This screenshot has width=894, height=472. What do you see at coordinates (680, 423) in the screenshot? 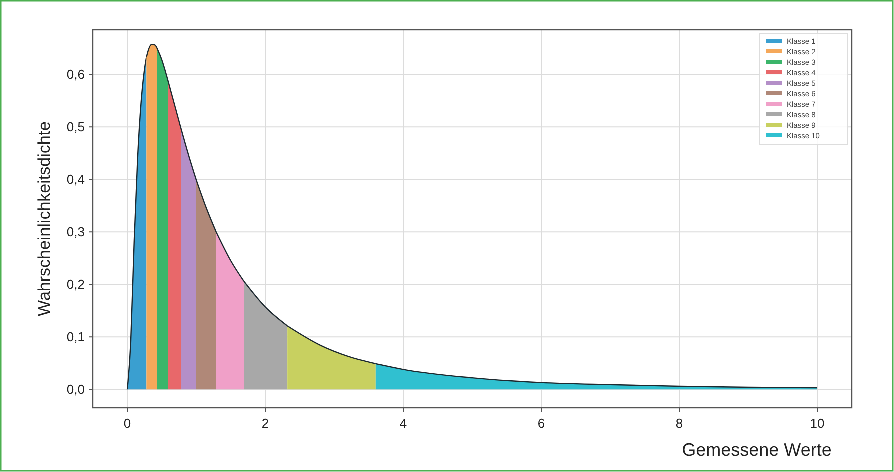
I see `x-tick-label: 8` at bounding box center [680, 423].